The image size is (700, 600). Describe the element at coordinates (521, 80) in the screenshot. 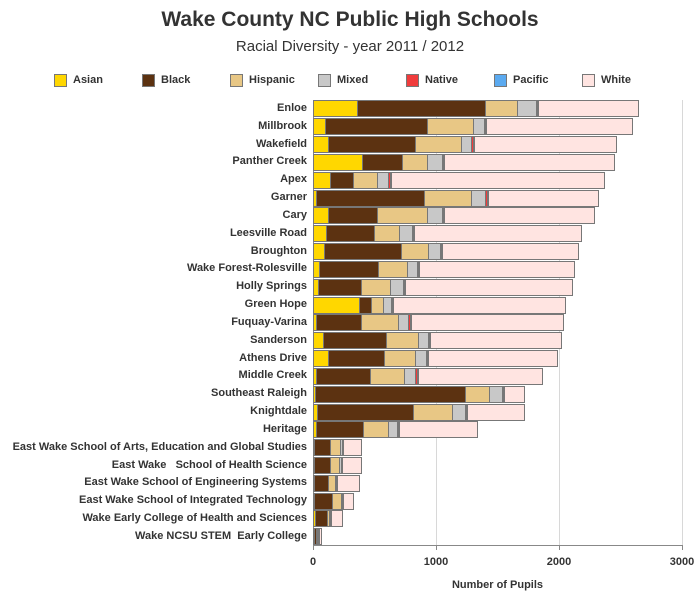

I see `legend-item-pacific: Pacific` at that location.